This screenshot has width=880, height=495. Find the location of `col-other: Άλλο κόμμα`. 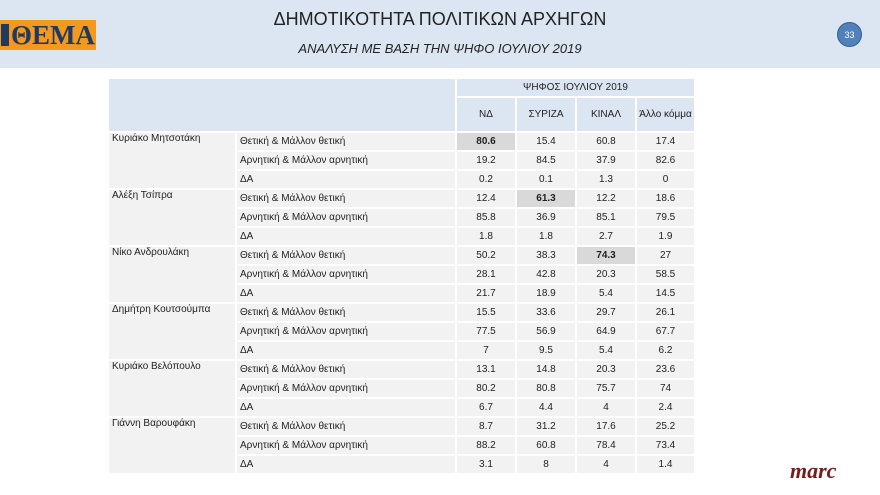

col-other: Άλλο κόμμα is located at coordinates (665, 114).